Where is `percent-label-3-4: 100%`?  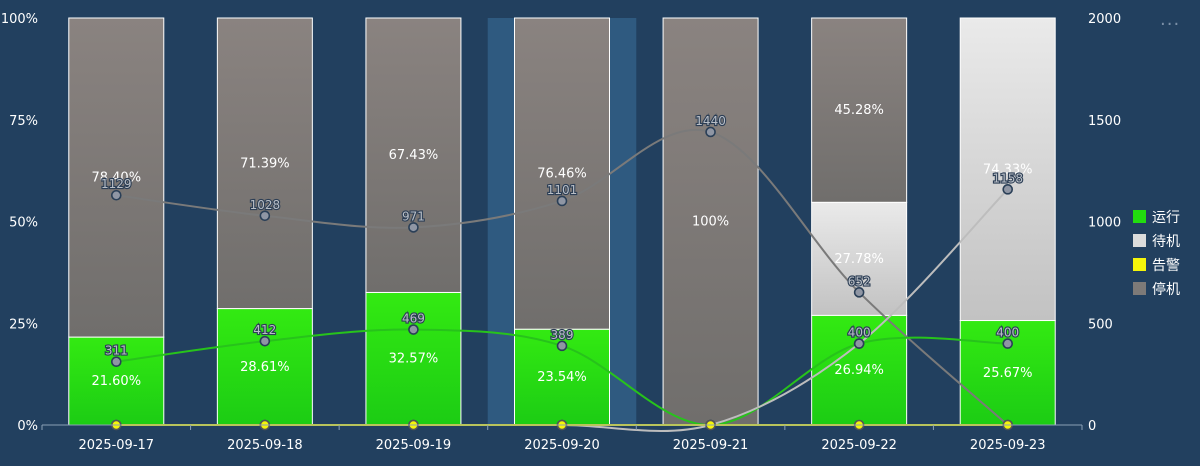 percent-label-3-4: 100% is located at coordinates (710, 222).